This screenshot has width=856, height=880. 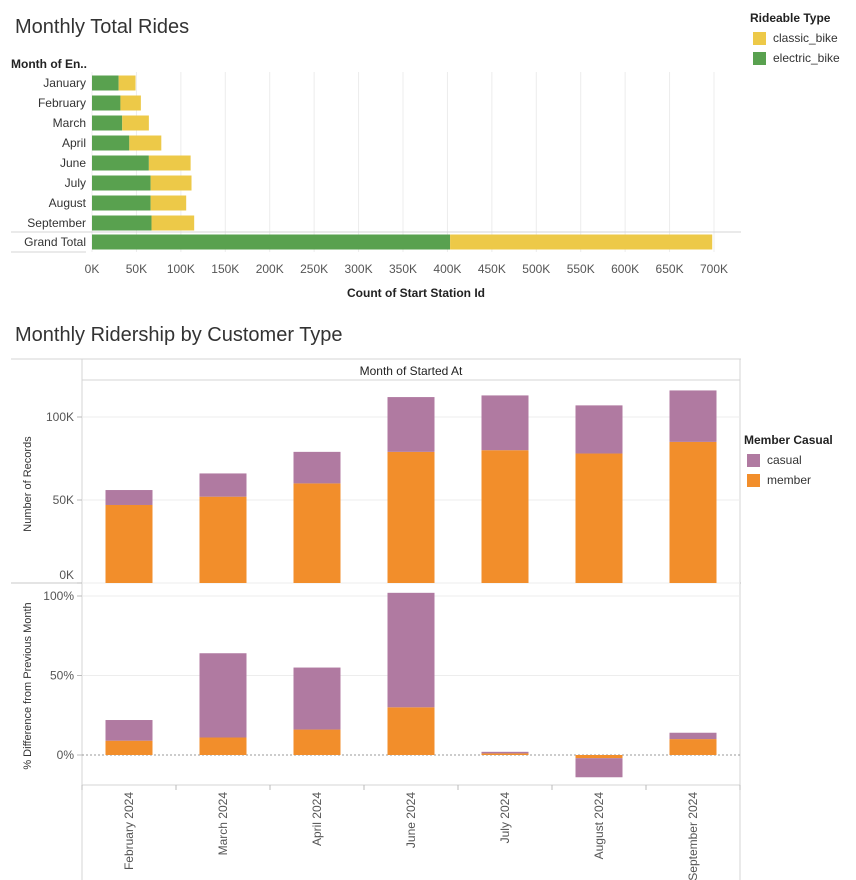 What do you see at coordinates (223, 695) in the screenshot?
I see `bar-casual-march-2024-panel2` at bounding box center [223, 695].